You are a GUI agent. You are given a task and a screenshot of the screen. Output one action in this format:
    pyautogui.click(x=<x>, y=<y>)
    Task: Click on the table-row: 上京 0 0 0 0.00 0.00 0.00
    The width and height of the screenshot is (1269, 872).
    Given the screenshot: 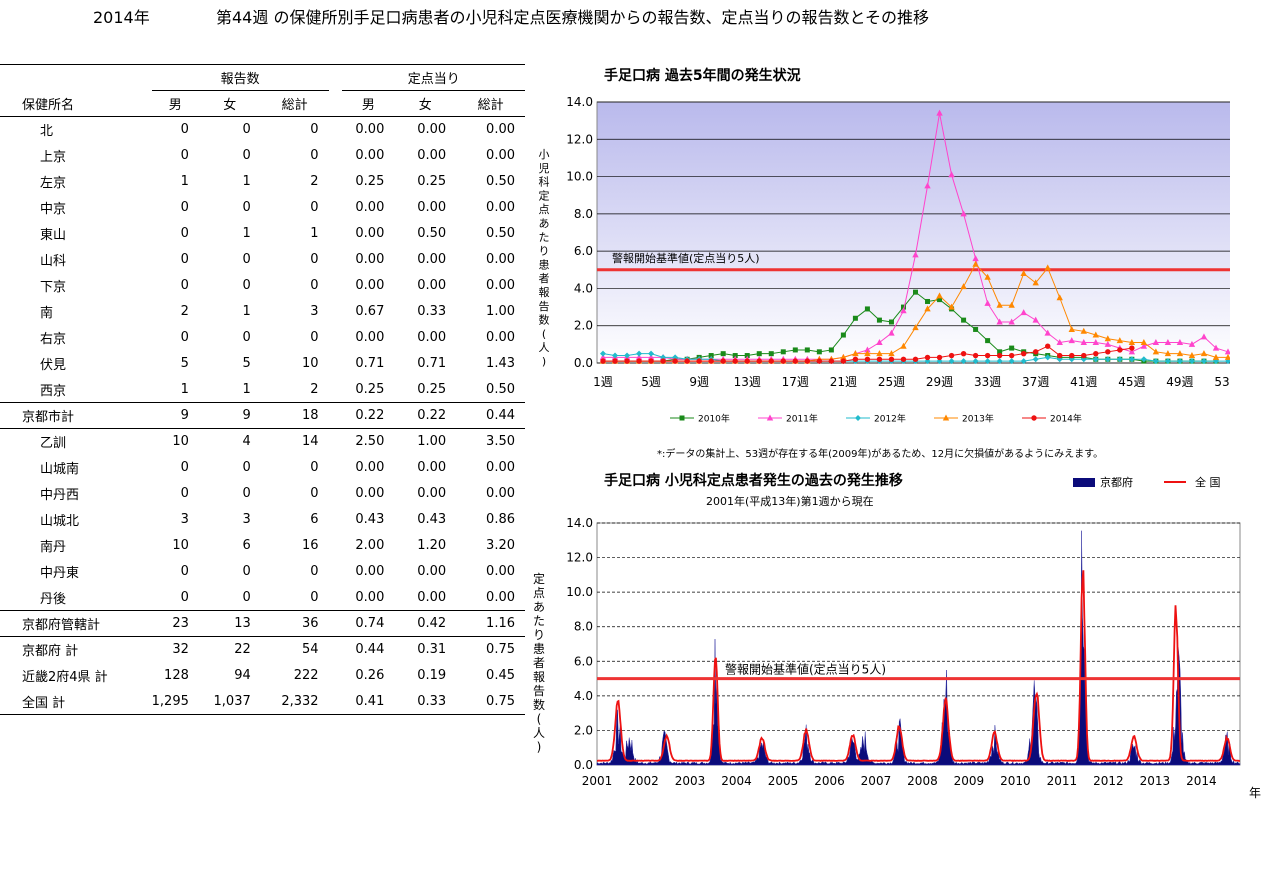 What is the action you would take?
    pyautogui.click(x=262, y=156)
    